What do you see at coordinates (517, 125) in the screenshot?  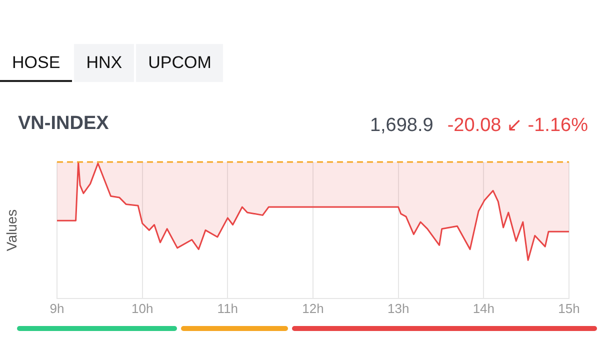 I see `text: -20.08 ↙ -1.16%` at bounding box center [517, 125].